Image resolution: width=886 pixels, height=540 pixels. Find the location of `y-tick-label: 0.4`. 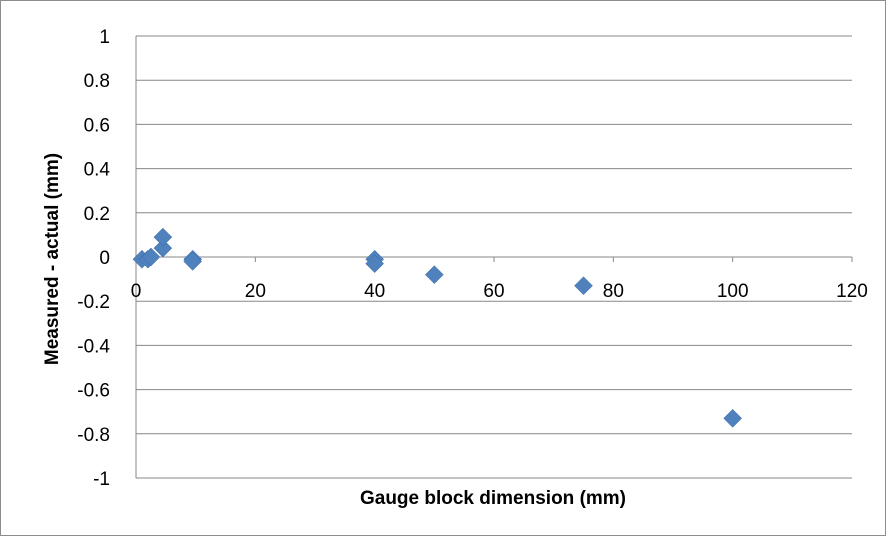

y-tick-label: 0.4 is located at coordinates (97, 170).